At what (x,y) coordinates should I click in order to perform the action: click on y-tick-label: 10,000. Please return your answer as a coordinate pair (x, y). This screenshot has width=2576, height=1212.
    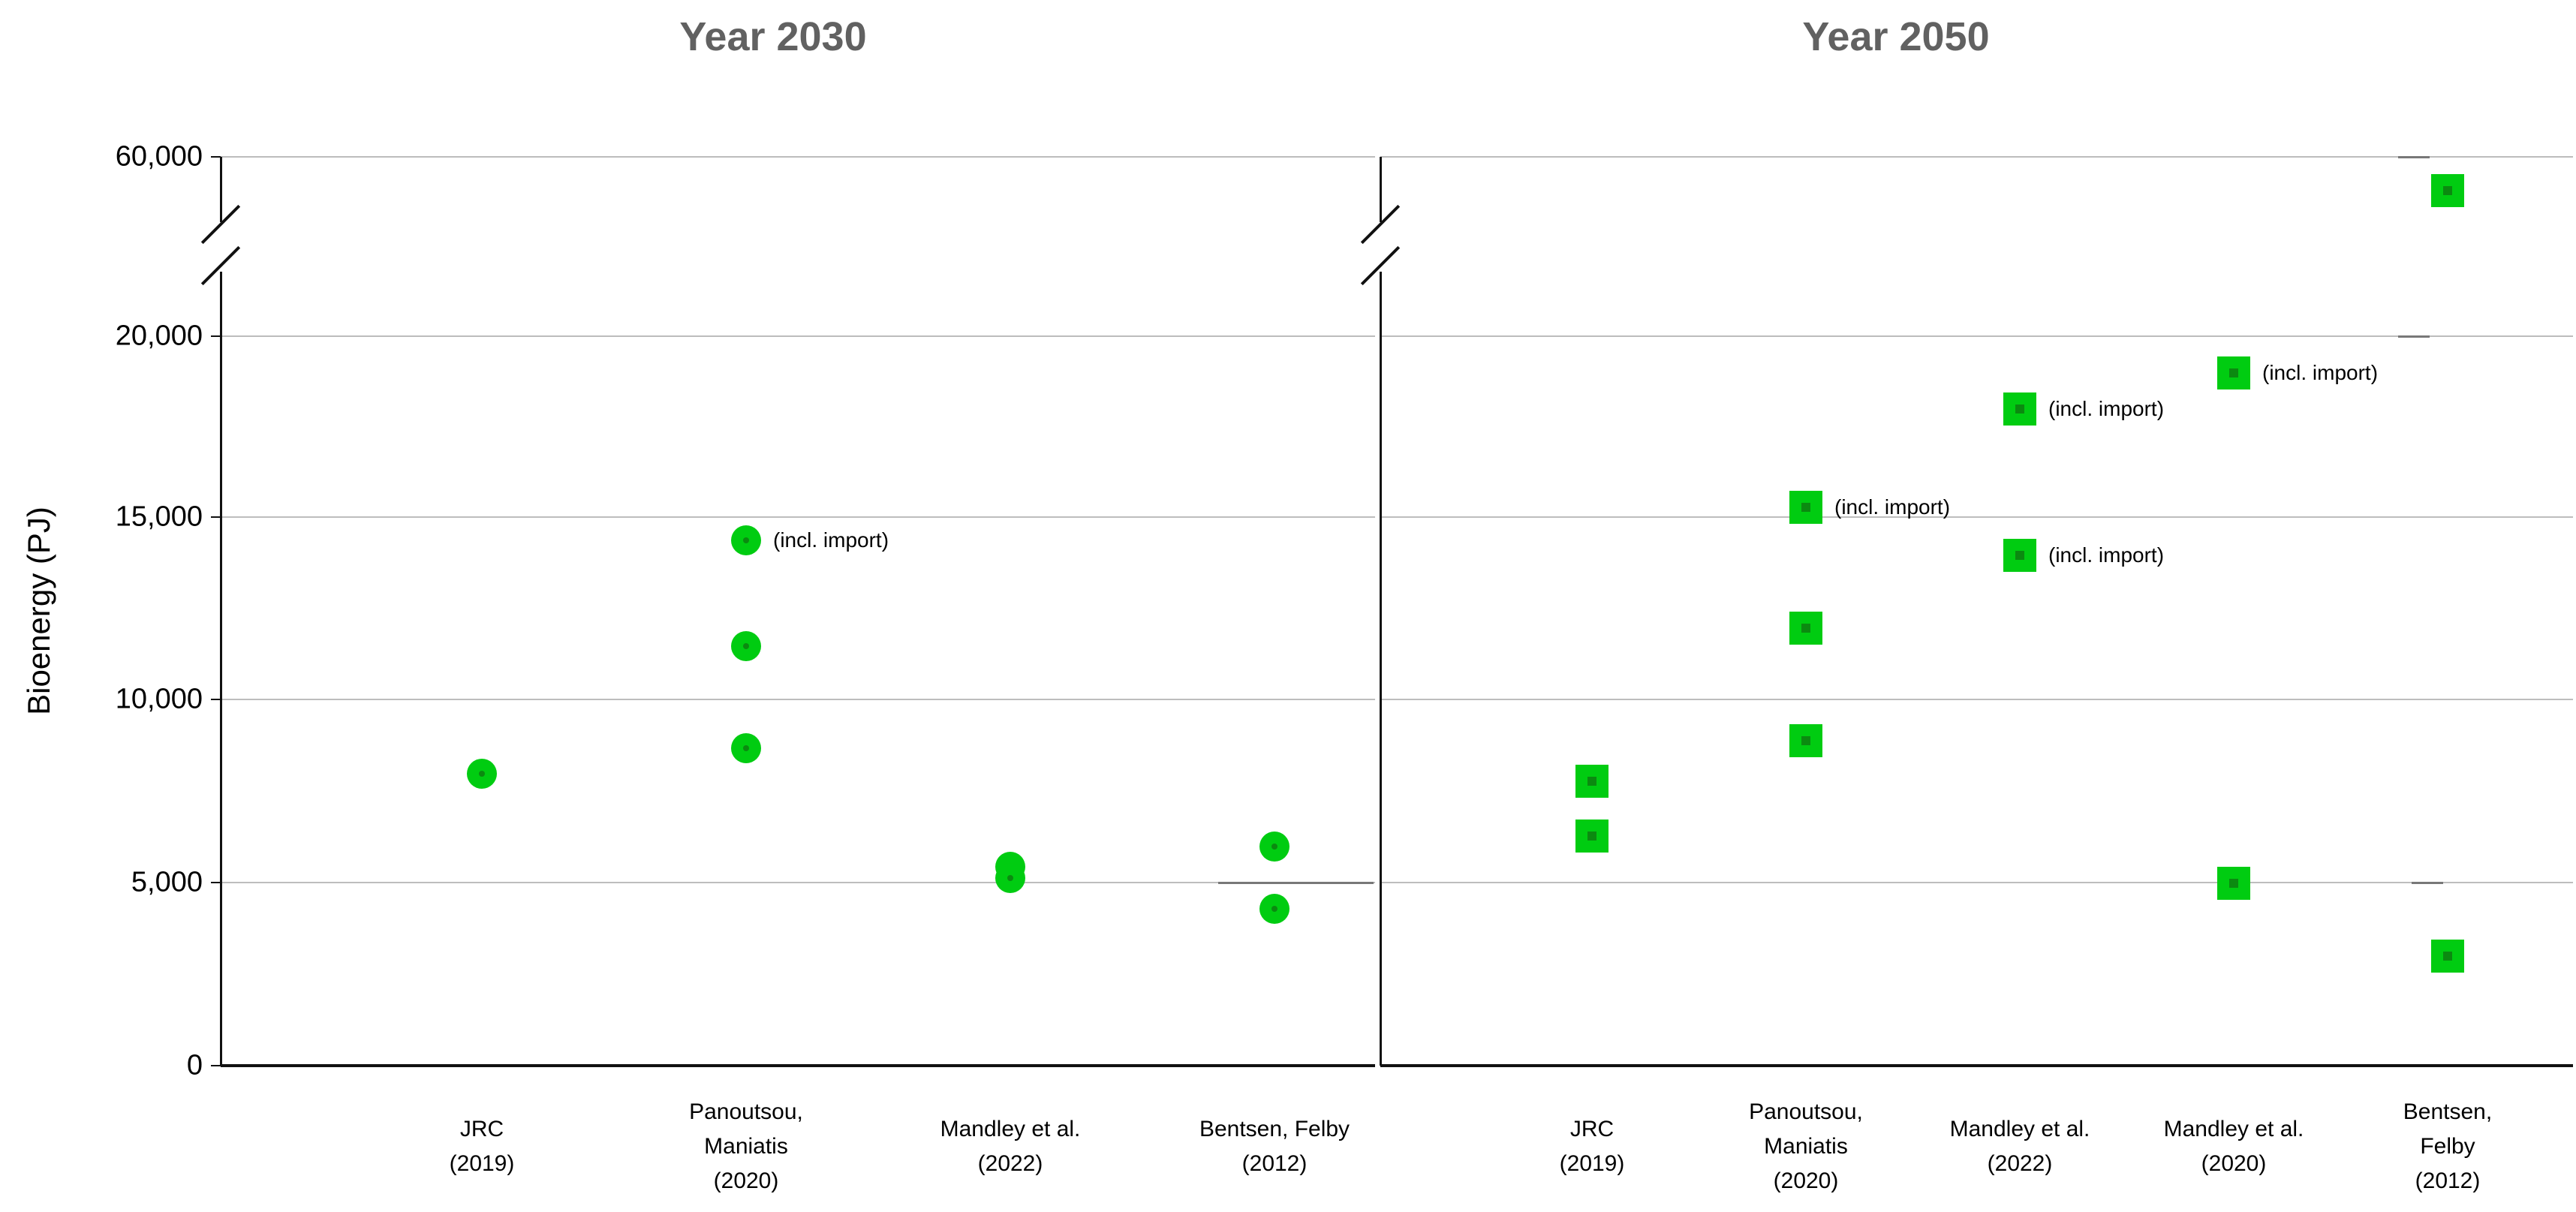
    Looking at the image, I should click on (159, 699).